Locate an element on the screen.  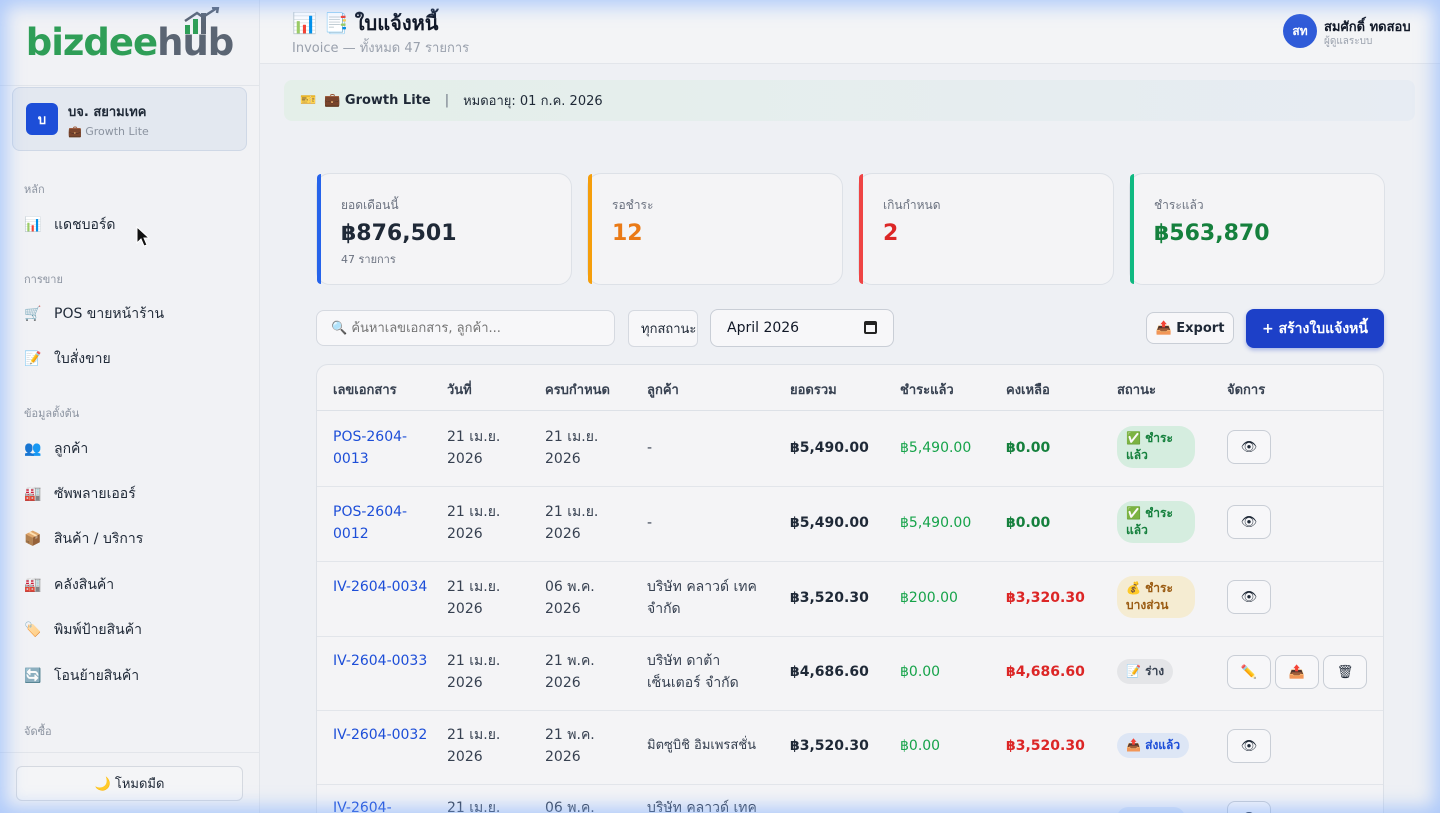
column-header: ครบกำหนด is located at coordinates (577, 390).